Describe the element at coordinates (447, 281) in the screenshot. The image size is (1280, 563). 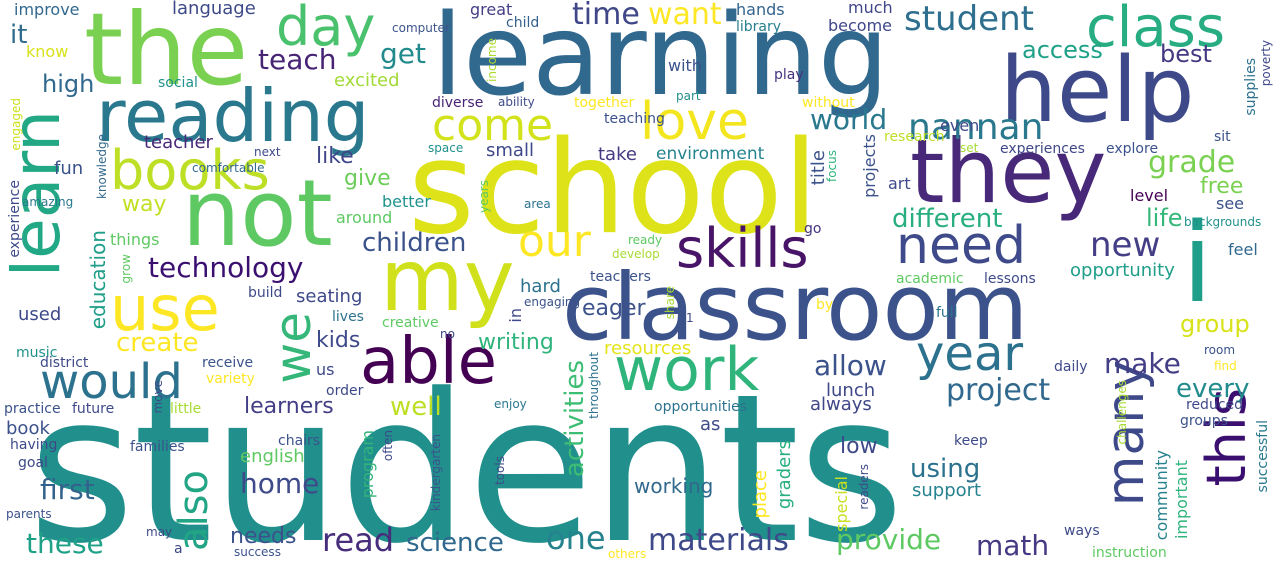
I see `word-my: my` at that location.